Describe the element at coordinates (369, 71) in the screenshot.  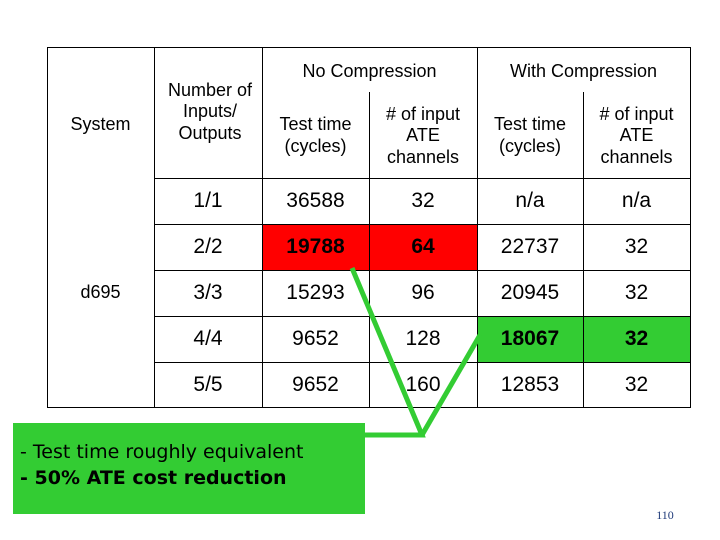
I see `header-no-compression: No Compression` at that location.